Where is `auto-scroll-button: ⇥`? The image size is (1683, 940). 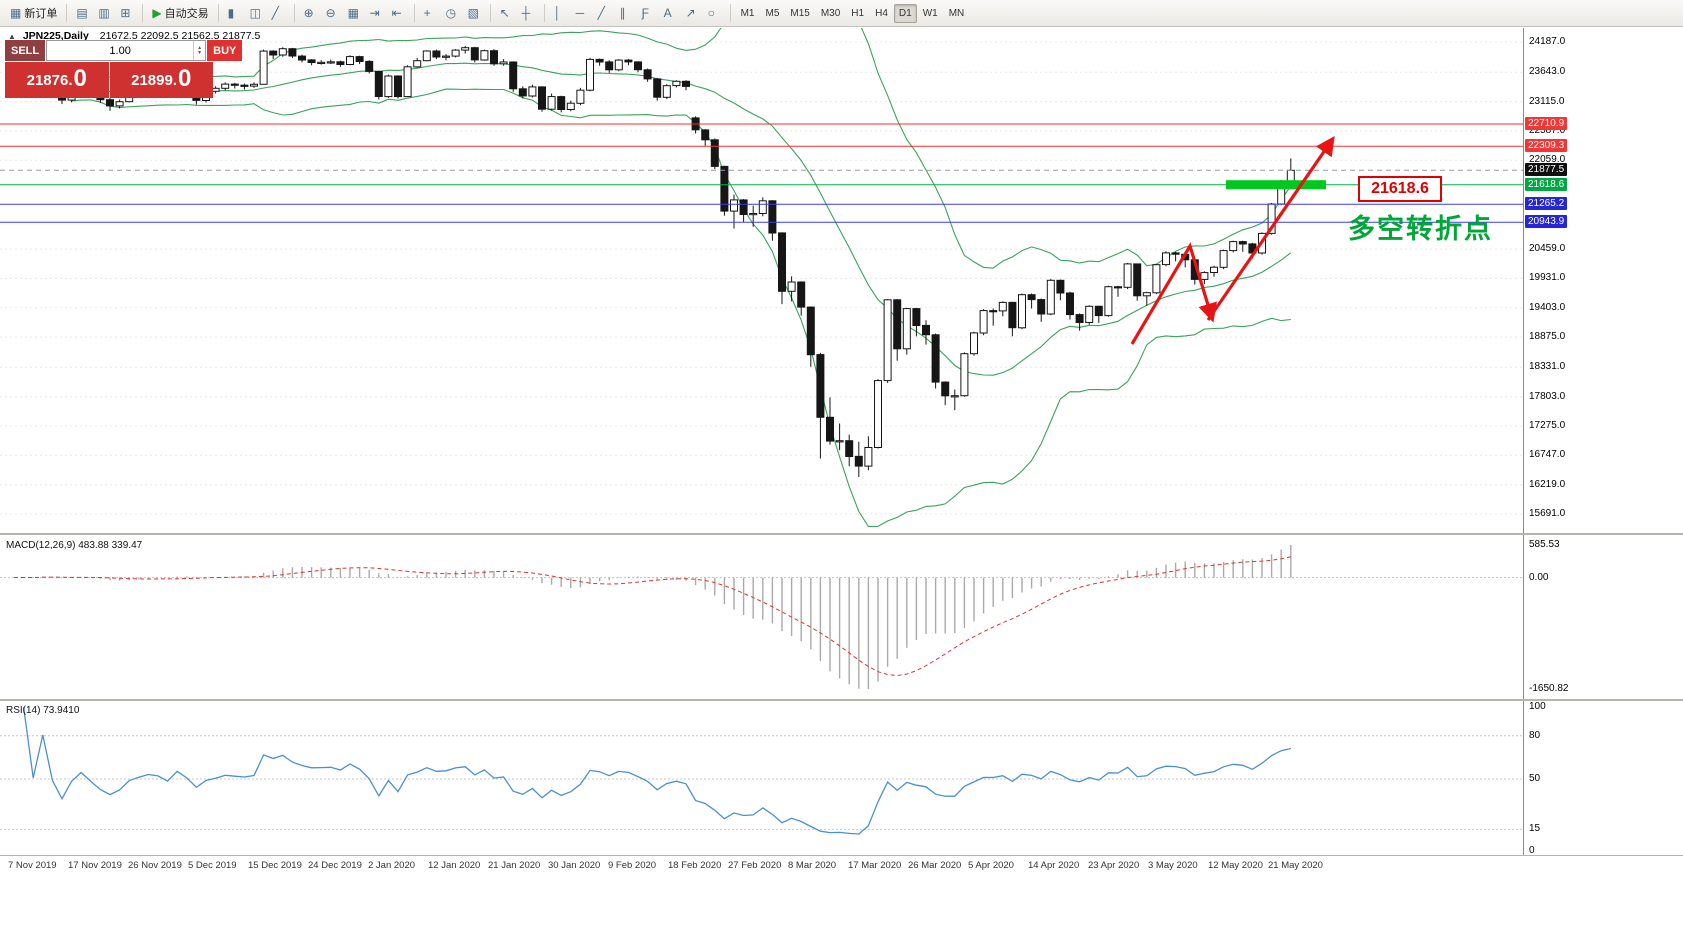 auto-scroll-button: ⇥ is located at coordinates (376, 13).